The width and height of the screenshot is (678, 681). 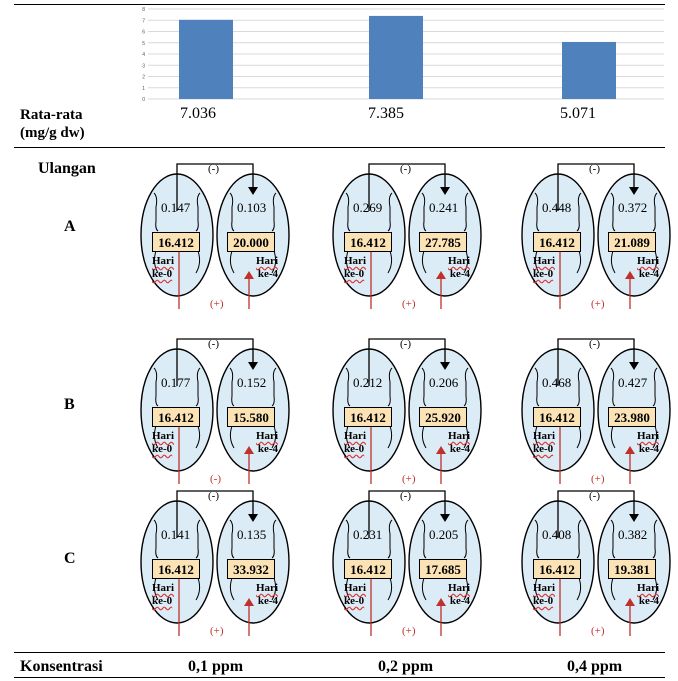 I want to click on avg-label-line2: (mg/g dw), so click(x=52, y=133).